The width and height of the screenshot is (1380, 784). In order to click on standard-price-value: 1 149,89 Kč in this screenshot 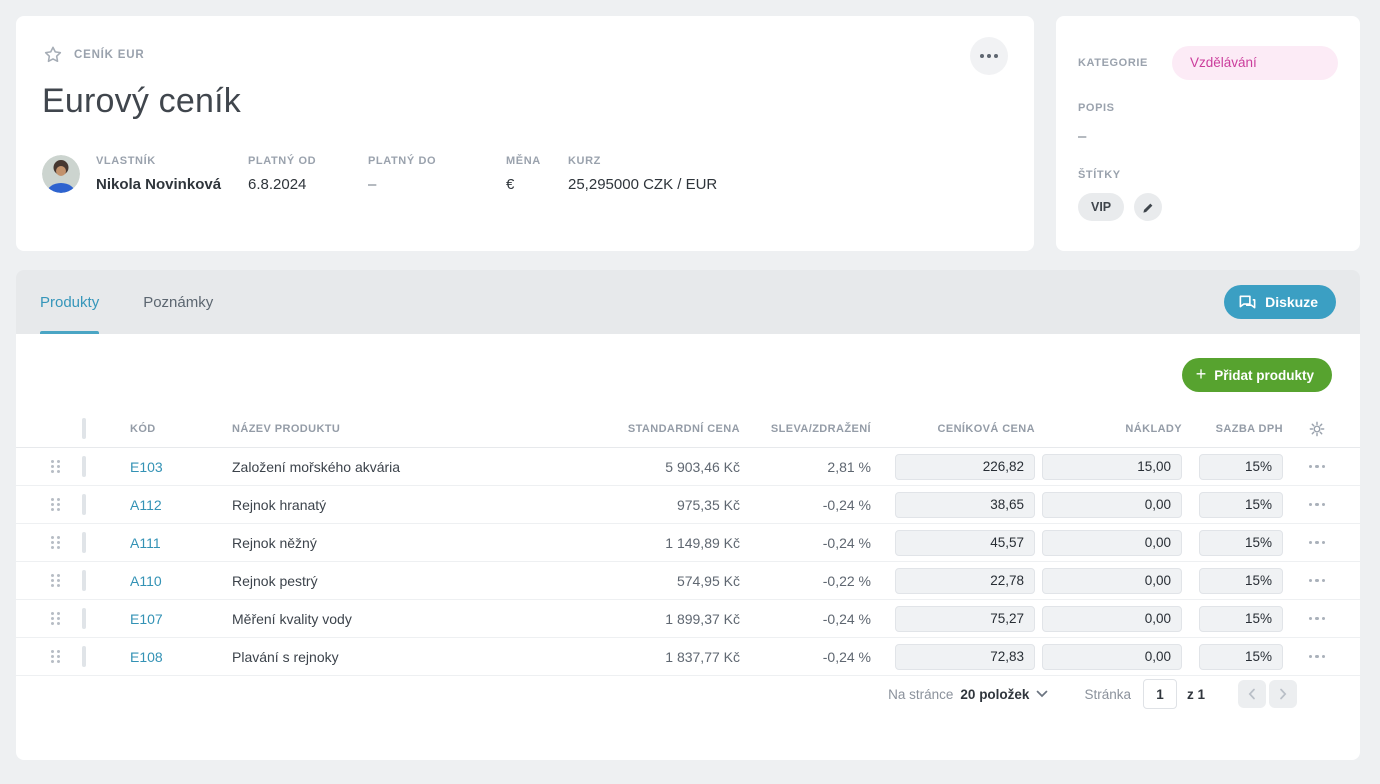, I will do `click(702, 542)`.